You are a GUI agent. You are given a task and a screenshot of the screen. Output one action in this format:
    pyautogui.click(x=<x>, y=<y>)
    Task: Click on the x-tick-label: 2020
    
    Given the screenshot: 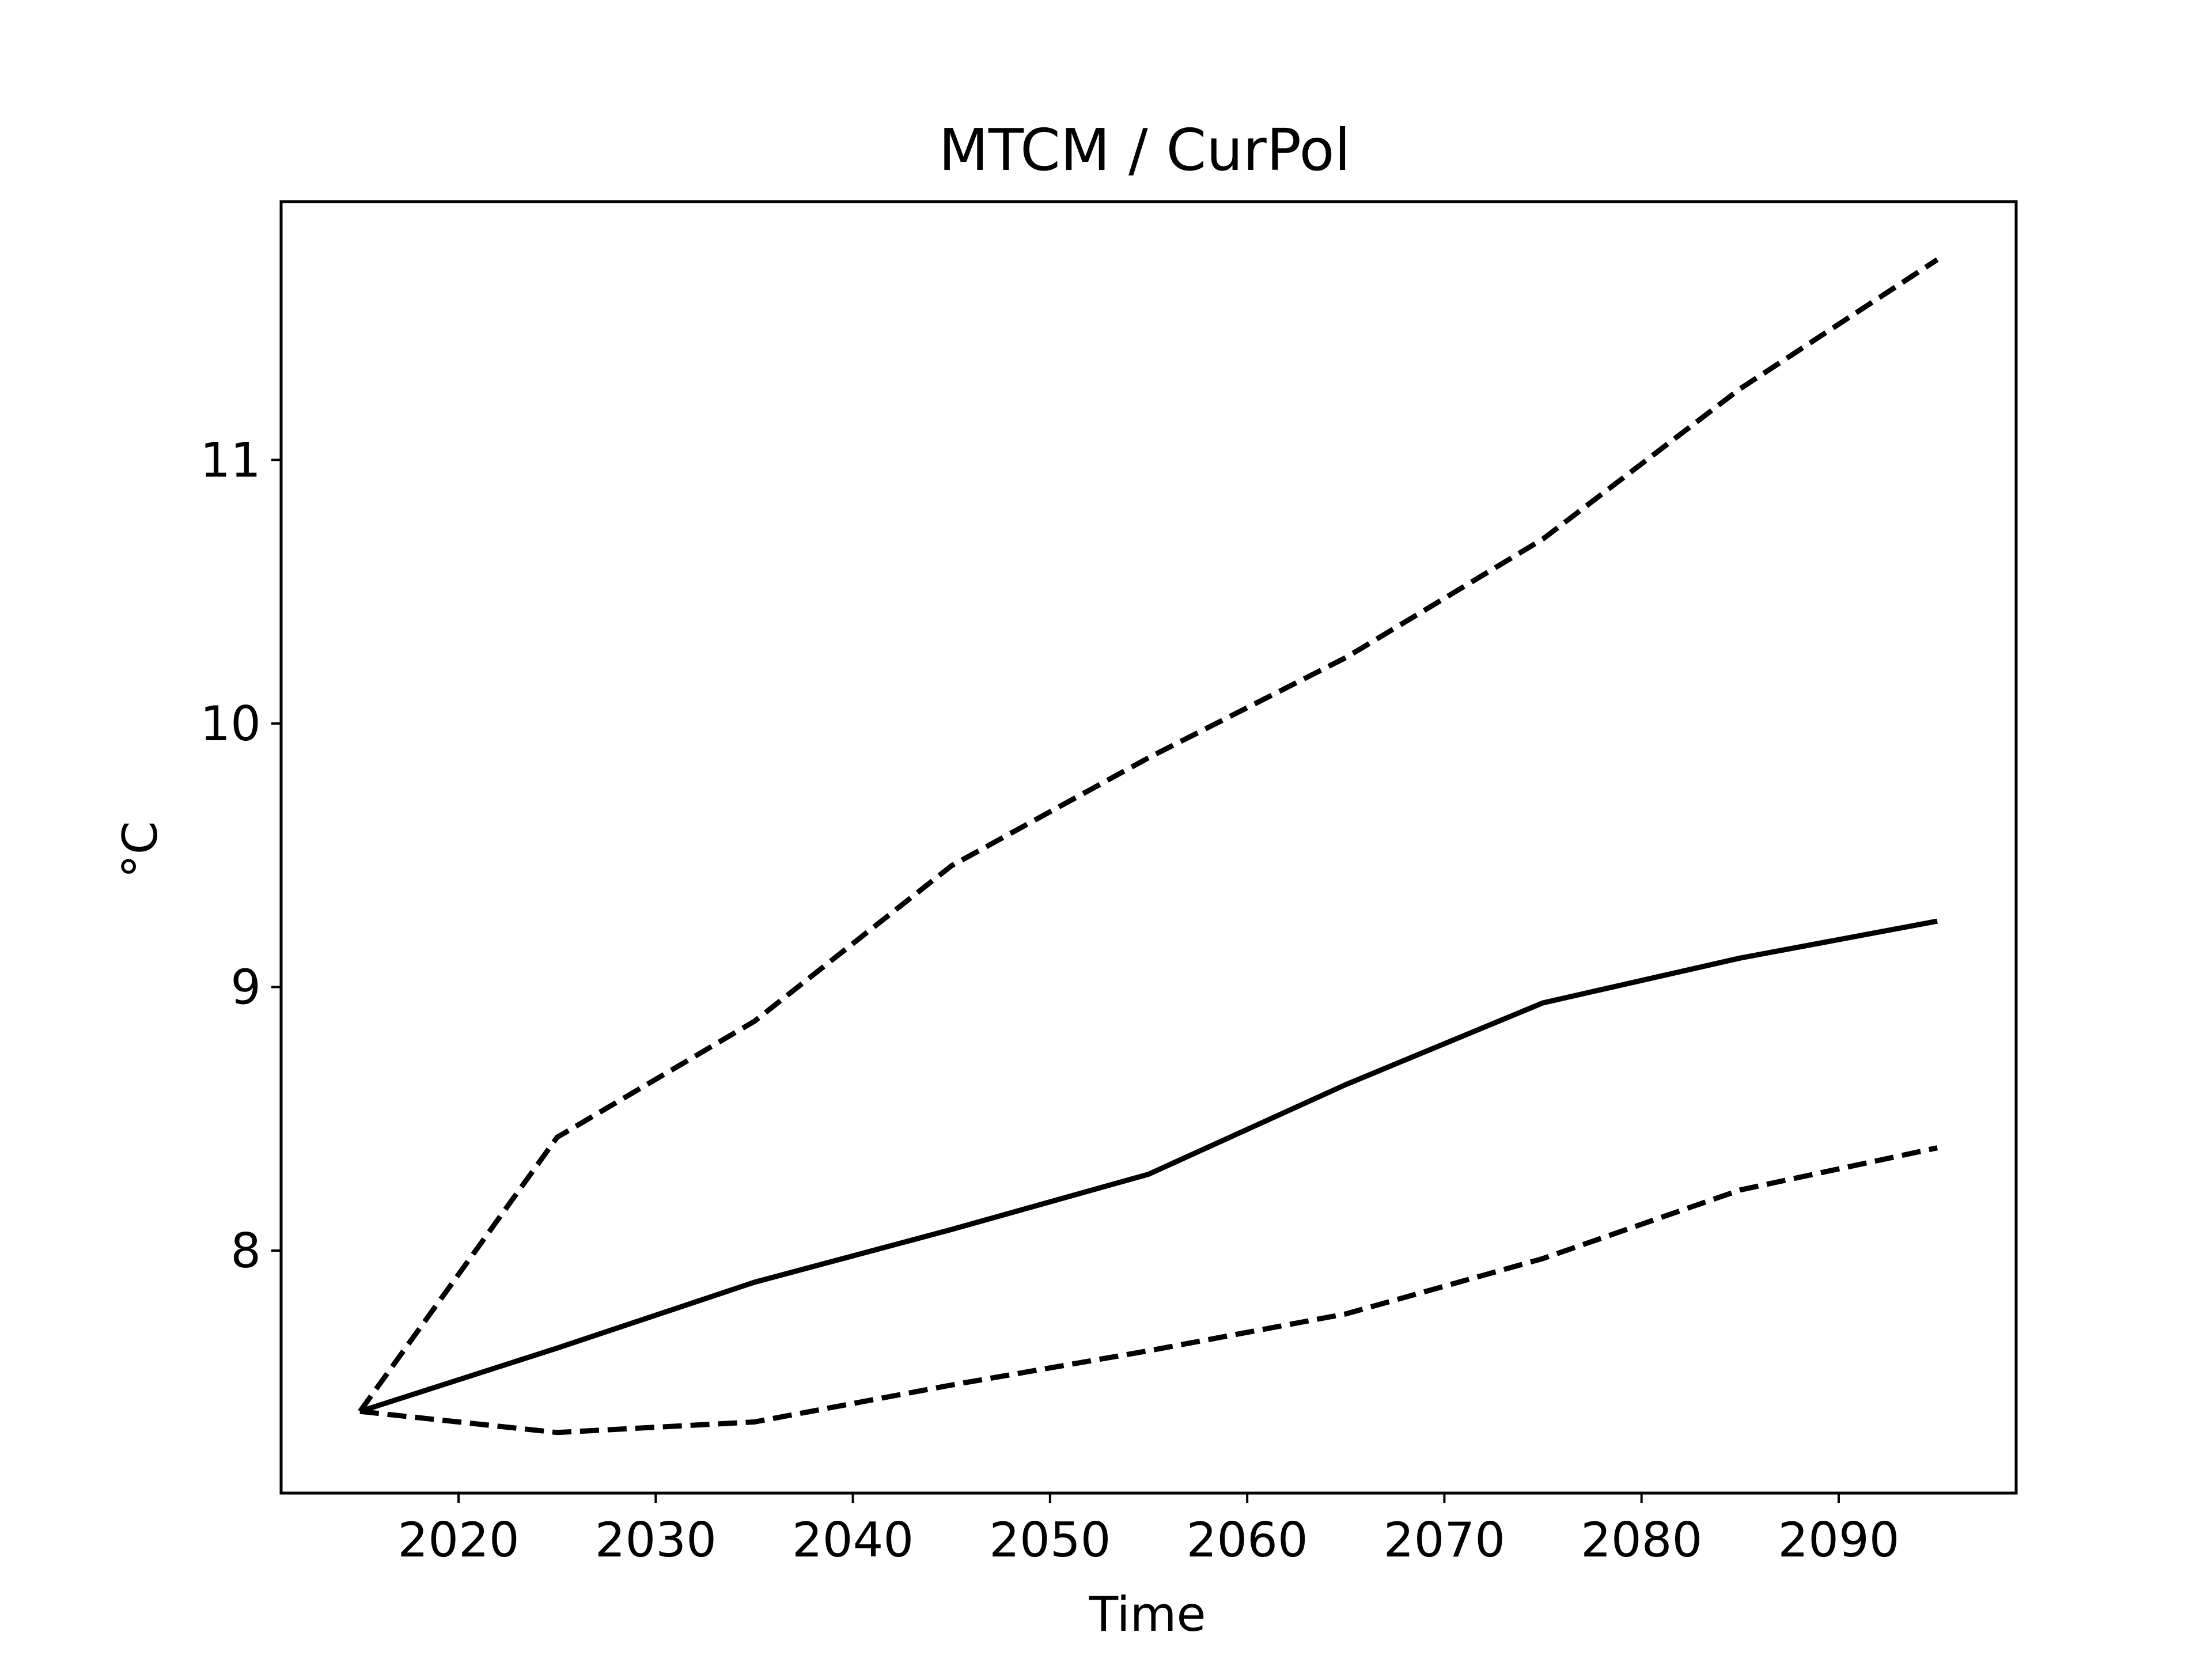 What is the action you would take?
    pyautogui.click(x=458, y=1540)
    